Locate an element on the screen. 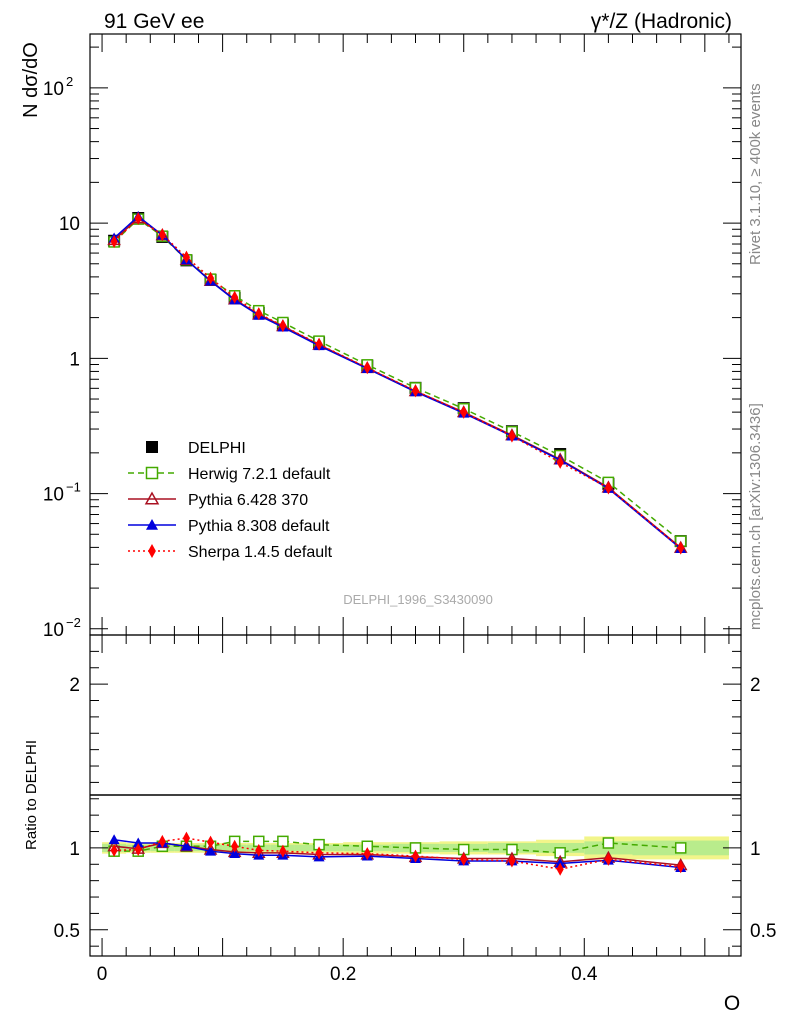 The image size is (786, 1024). ratio-y-tick-label-left: 2 is located at coordinates (74, 685).